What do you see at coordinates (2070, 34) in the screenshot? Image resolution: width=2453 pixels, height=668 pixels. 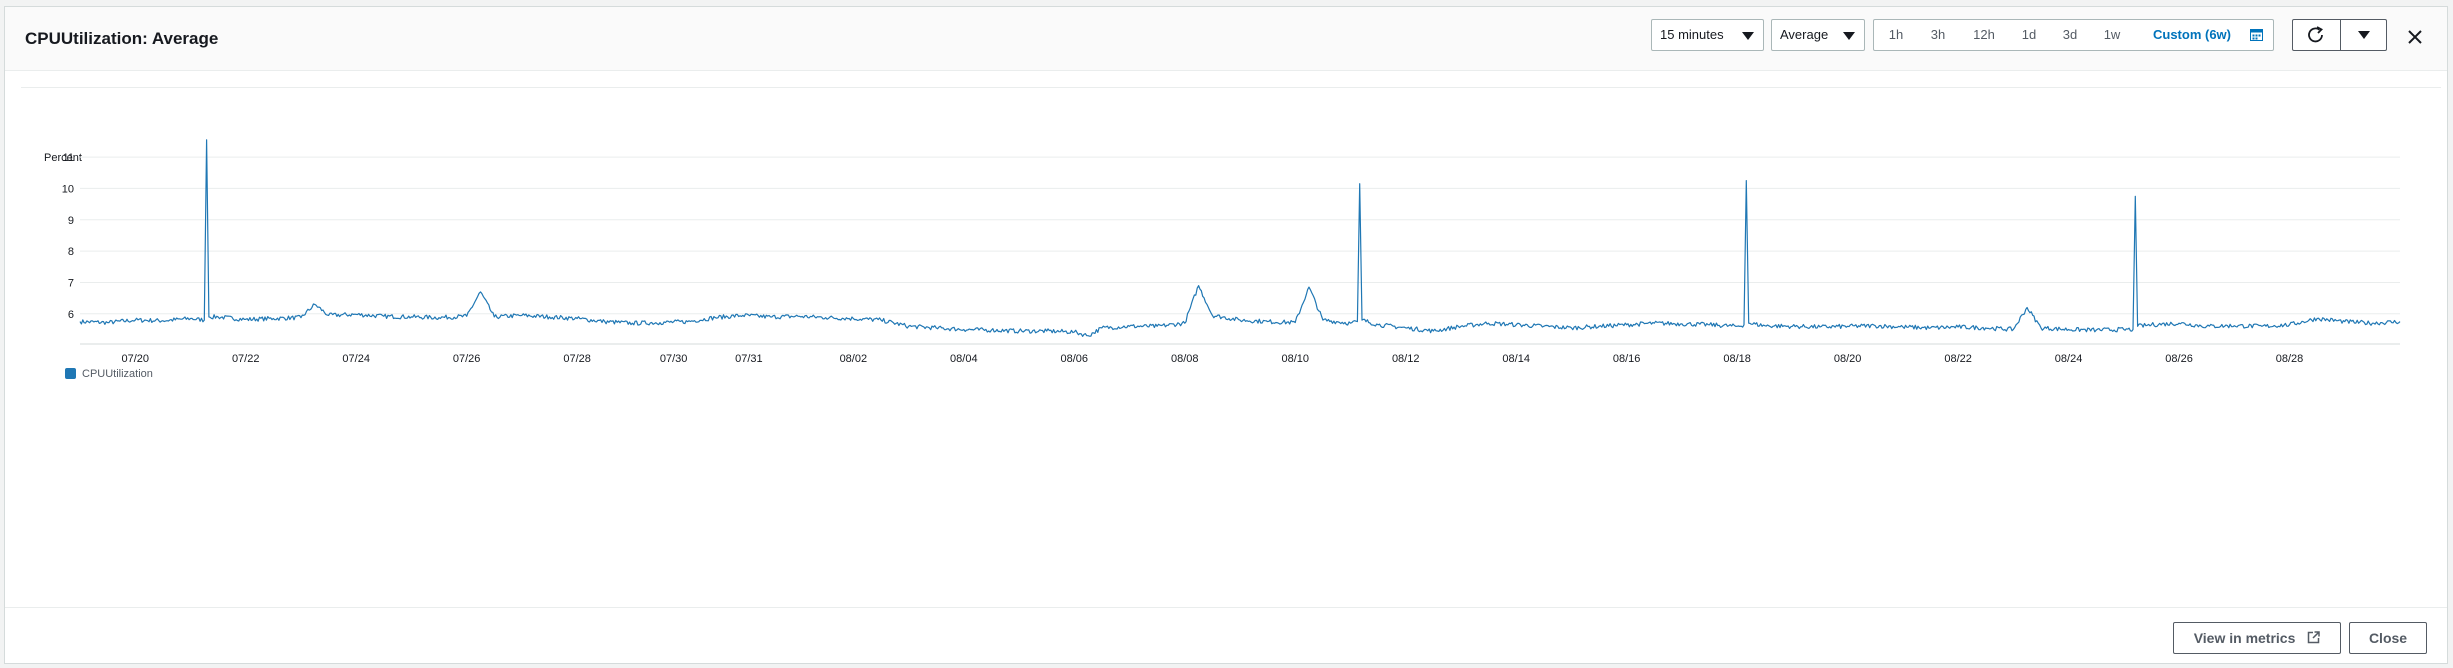 I see `range-3d-button: 3d` at bounding box center [2070, 34].